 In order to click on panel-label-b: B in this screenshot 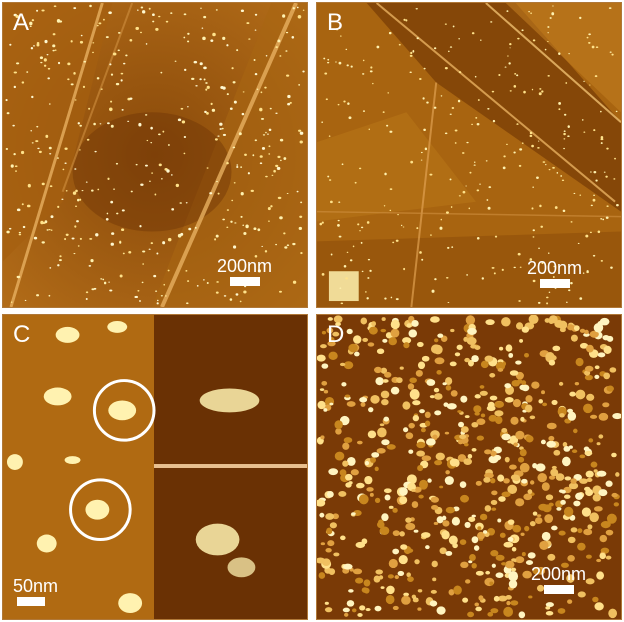, I will do `click(335, 22)`.